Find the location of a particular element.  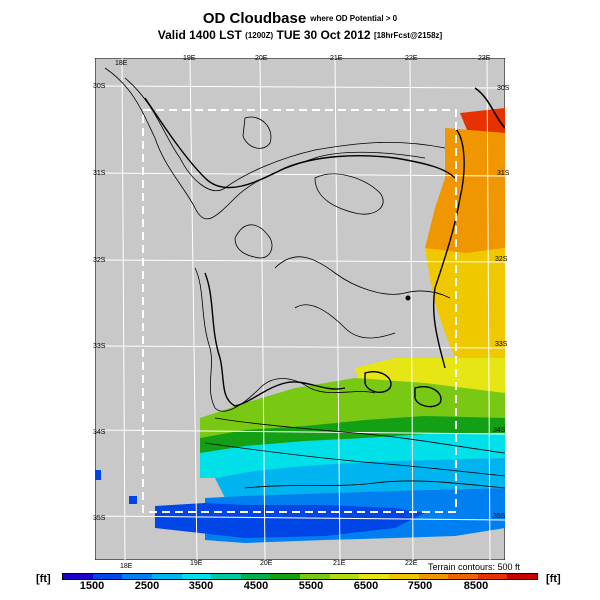

location-marker is located at coordinates (408, 298).